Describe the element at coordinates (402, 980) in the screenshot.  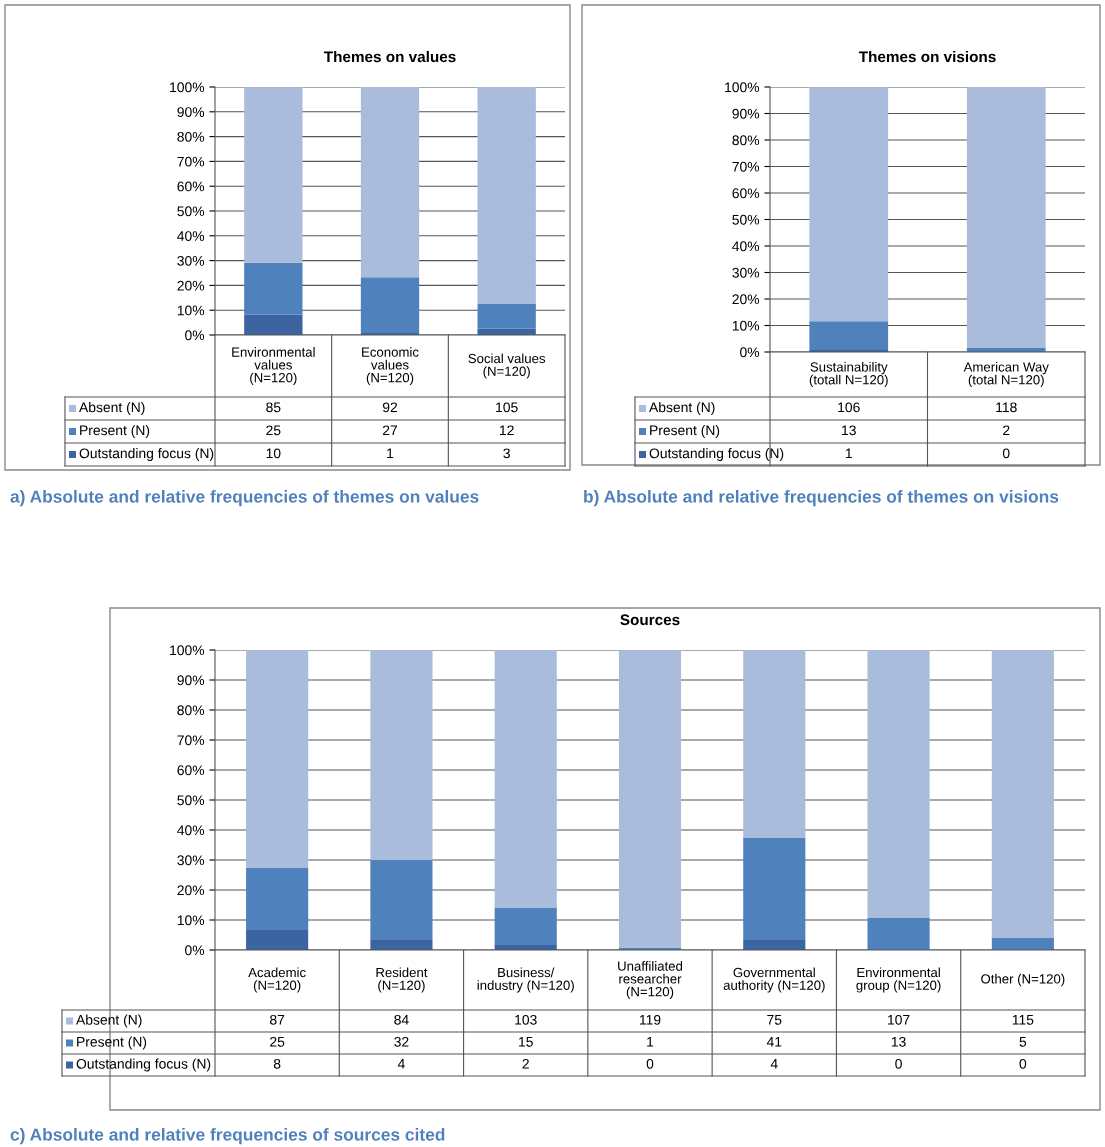
I see `x-tick-label: Resident (N=120)` at that location.